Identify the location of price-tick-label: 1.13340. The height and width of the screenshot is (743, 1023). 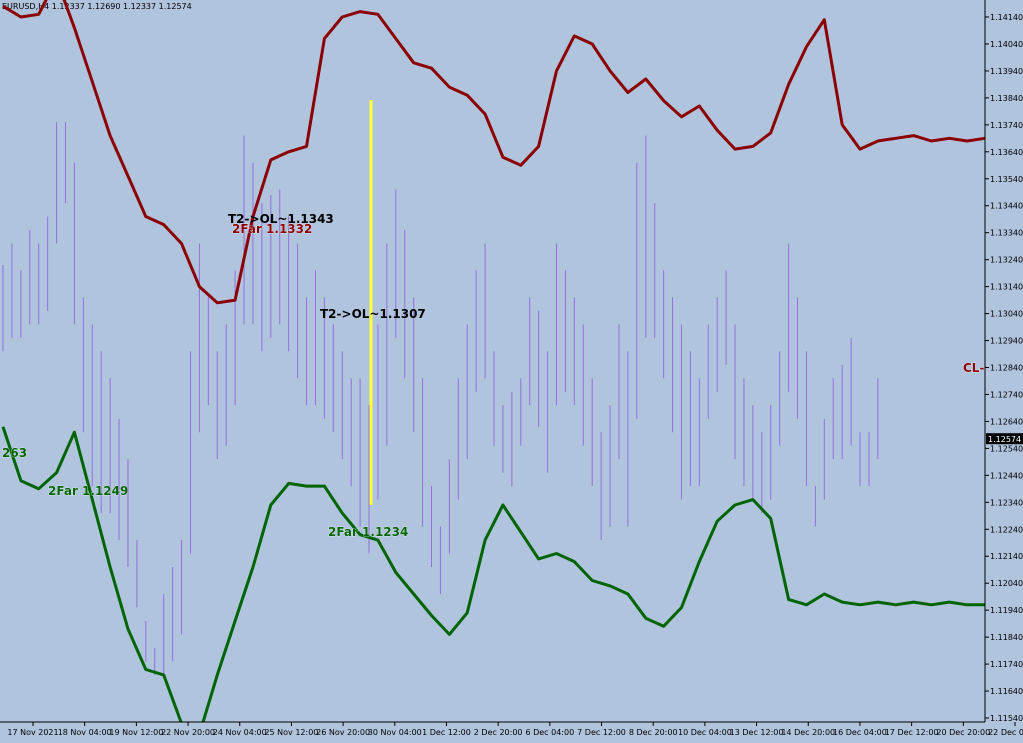
(1006, 233).